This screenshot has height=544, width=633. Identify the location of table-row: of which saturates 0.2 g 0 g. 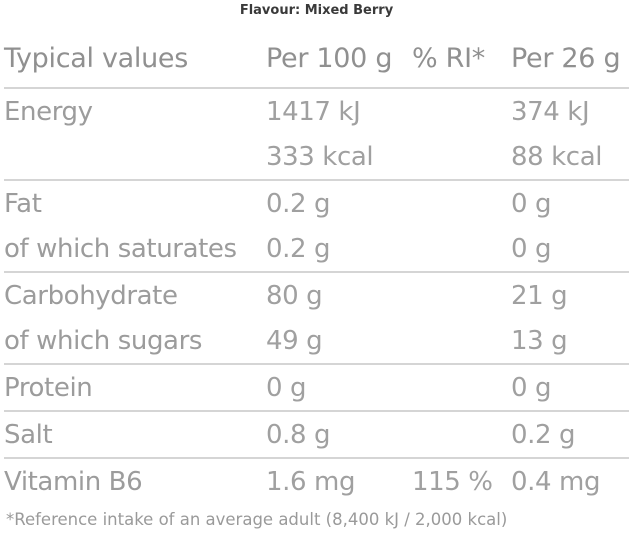
(316, 249).